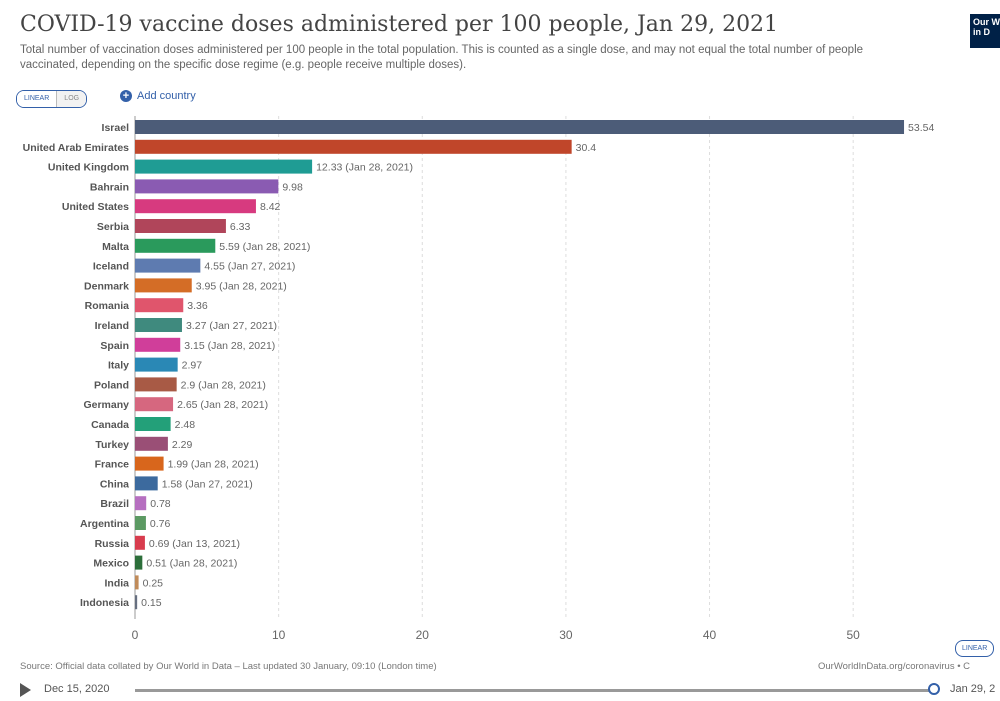 This screenshot has height=701, width=1000. I want to click on category-label: Argentina, so click(104, 524).